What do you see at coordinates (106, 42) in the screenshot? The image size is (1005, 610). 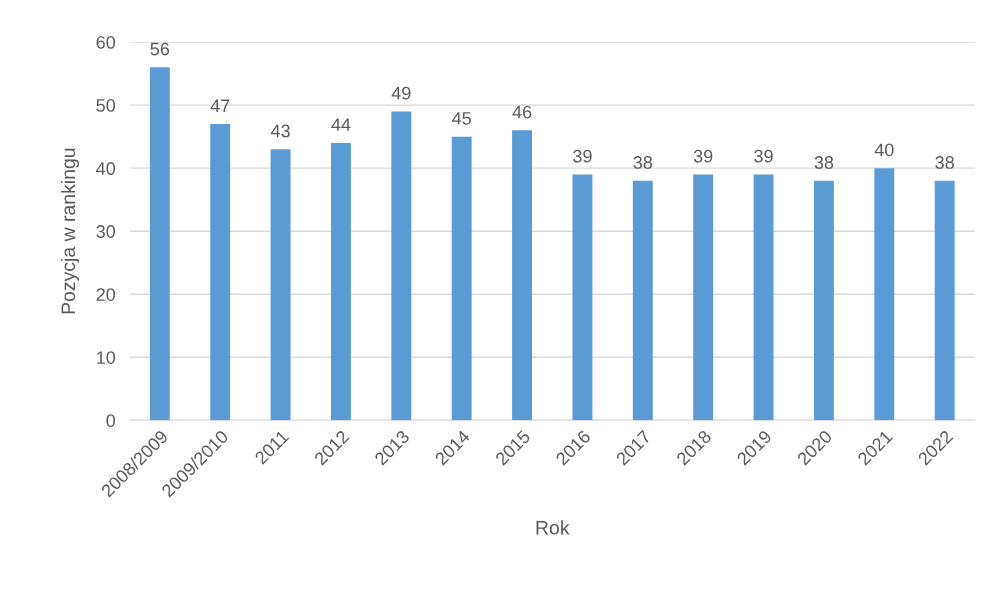 I see `y-tick-label: 60` at bounding box center [106, 42].